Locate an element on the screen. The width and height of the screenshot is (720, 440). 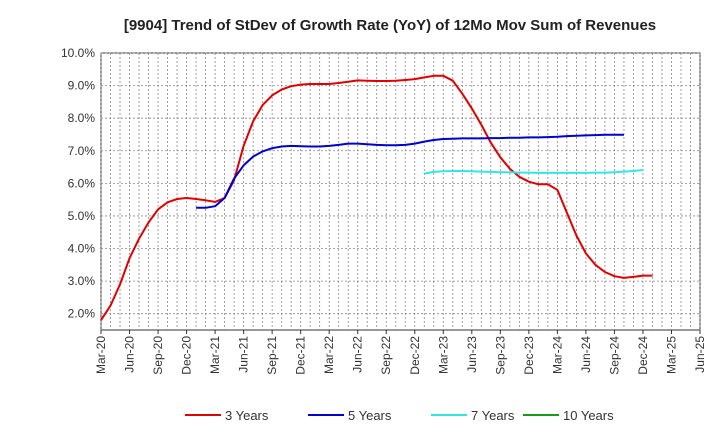
x-tick-label: Dec-22 is located at coordinates (415, 355).